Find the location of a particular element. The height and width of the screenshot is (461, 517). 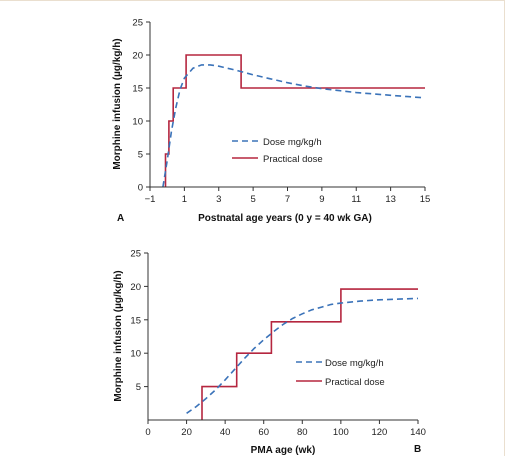

x-tick-label: 3 is located at coordinates (218, 199).